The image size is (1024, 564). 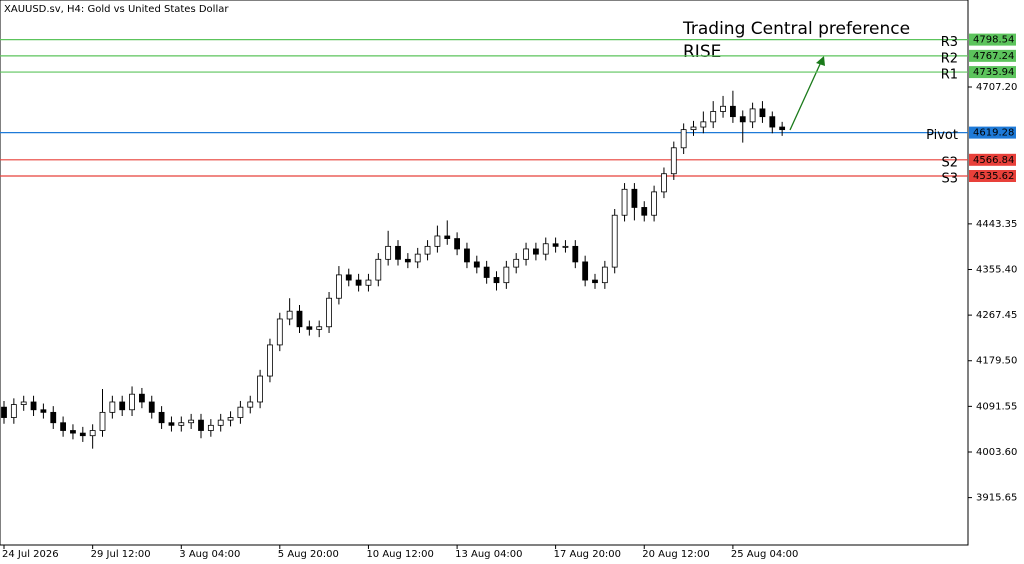 I want to click on x-tick-label: 29 Jul 12:00, so click(x=121, y=554).